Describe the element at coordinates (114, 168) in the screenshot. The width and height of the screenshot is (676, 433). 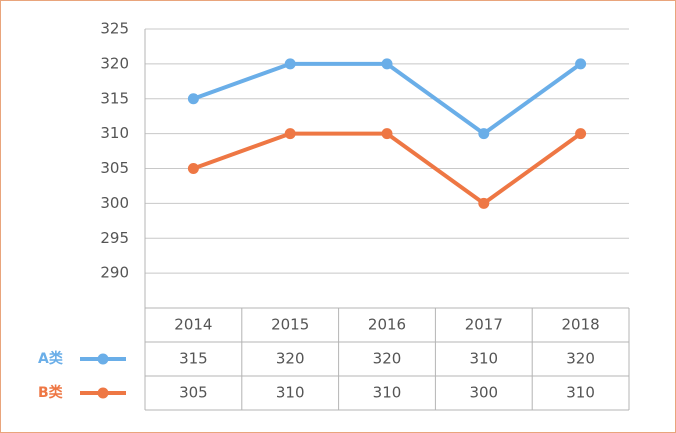
I see `y-tick-label: 305` at that location.